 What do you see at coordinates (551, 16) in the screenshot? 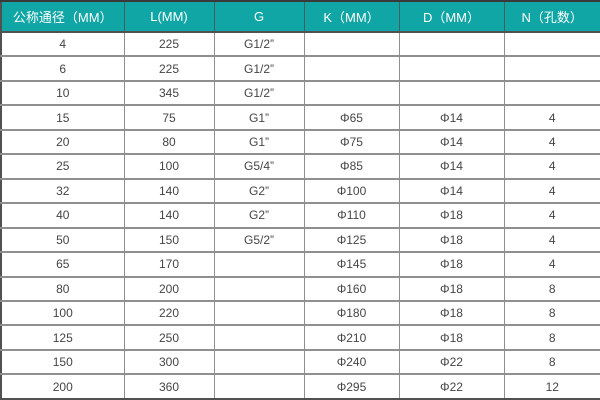
I see `header-hole-count-n: N（孔数）` at bounding box center [551, 16].